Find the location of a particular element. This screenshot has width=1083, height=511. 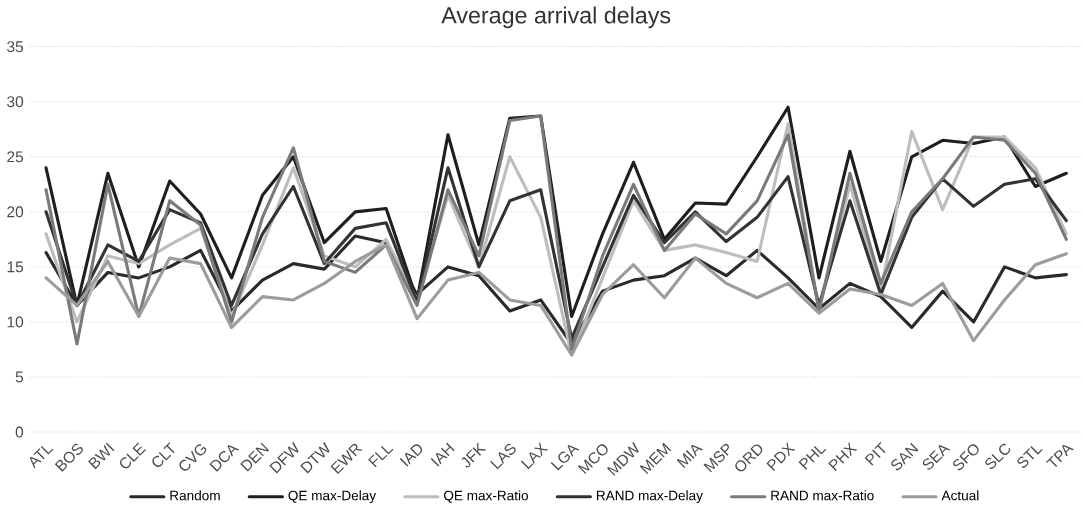

x-tick-label: STL is located at coordinates (1030, 457).